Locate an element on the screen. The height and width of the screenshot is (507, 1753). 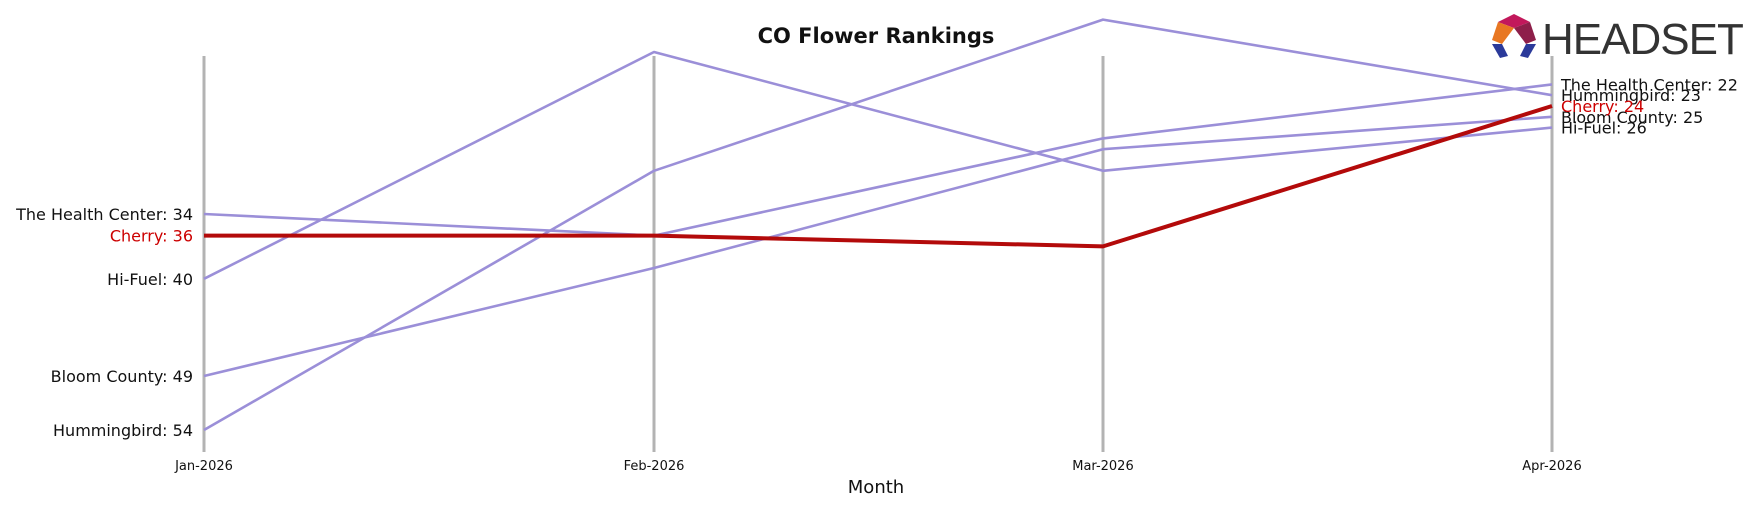
start-label-hi-fuel: Hi-Fuel: 40 is located at coordinates (150, 279).